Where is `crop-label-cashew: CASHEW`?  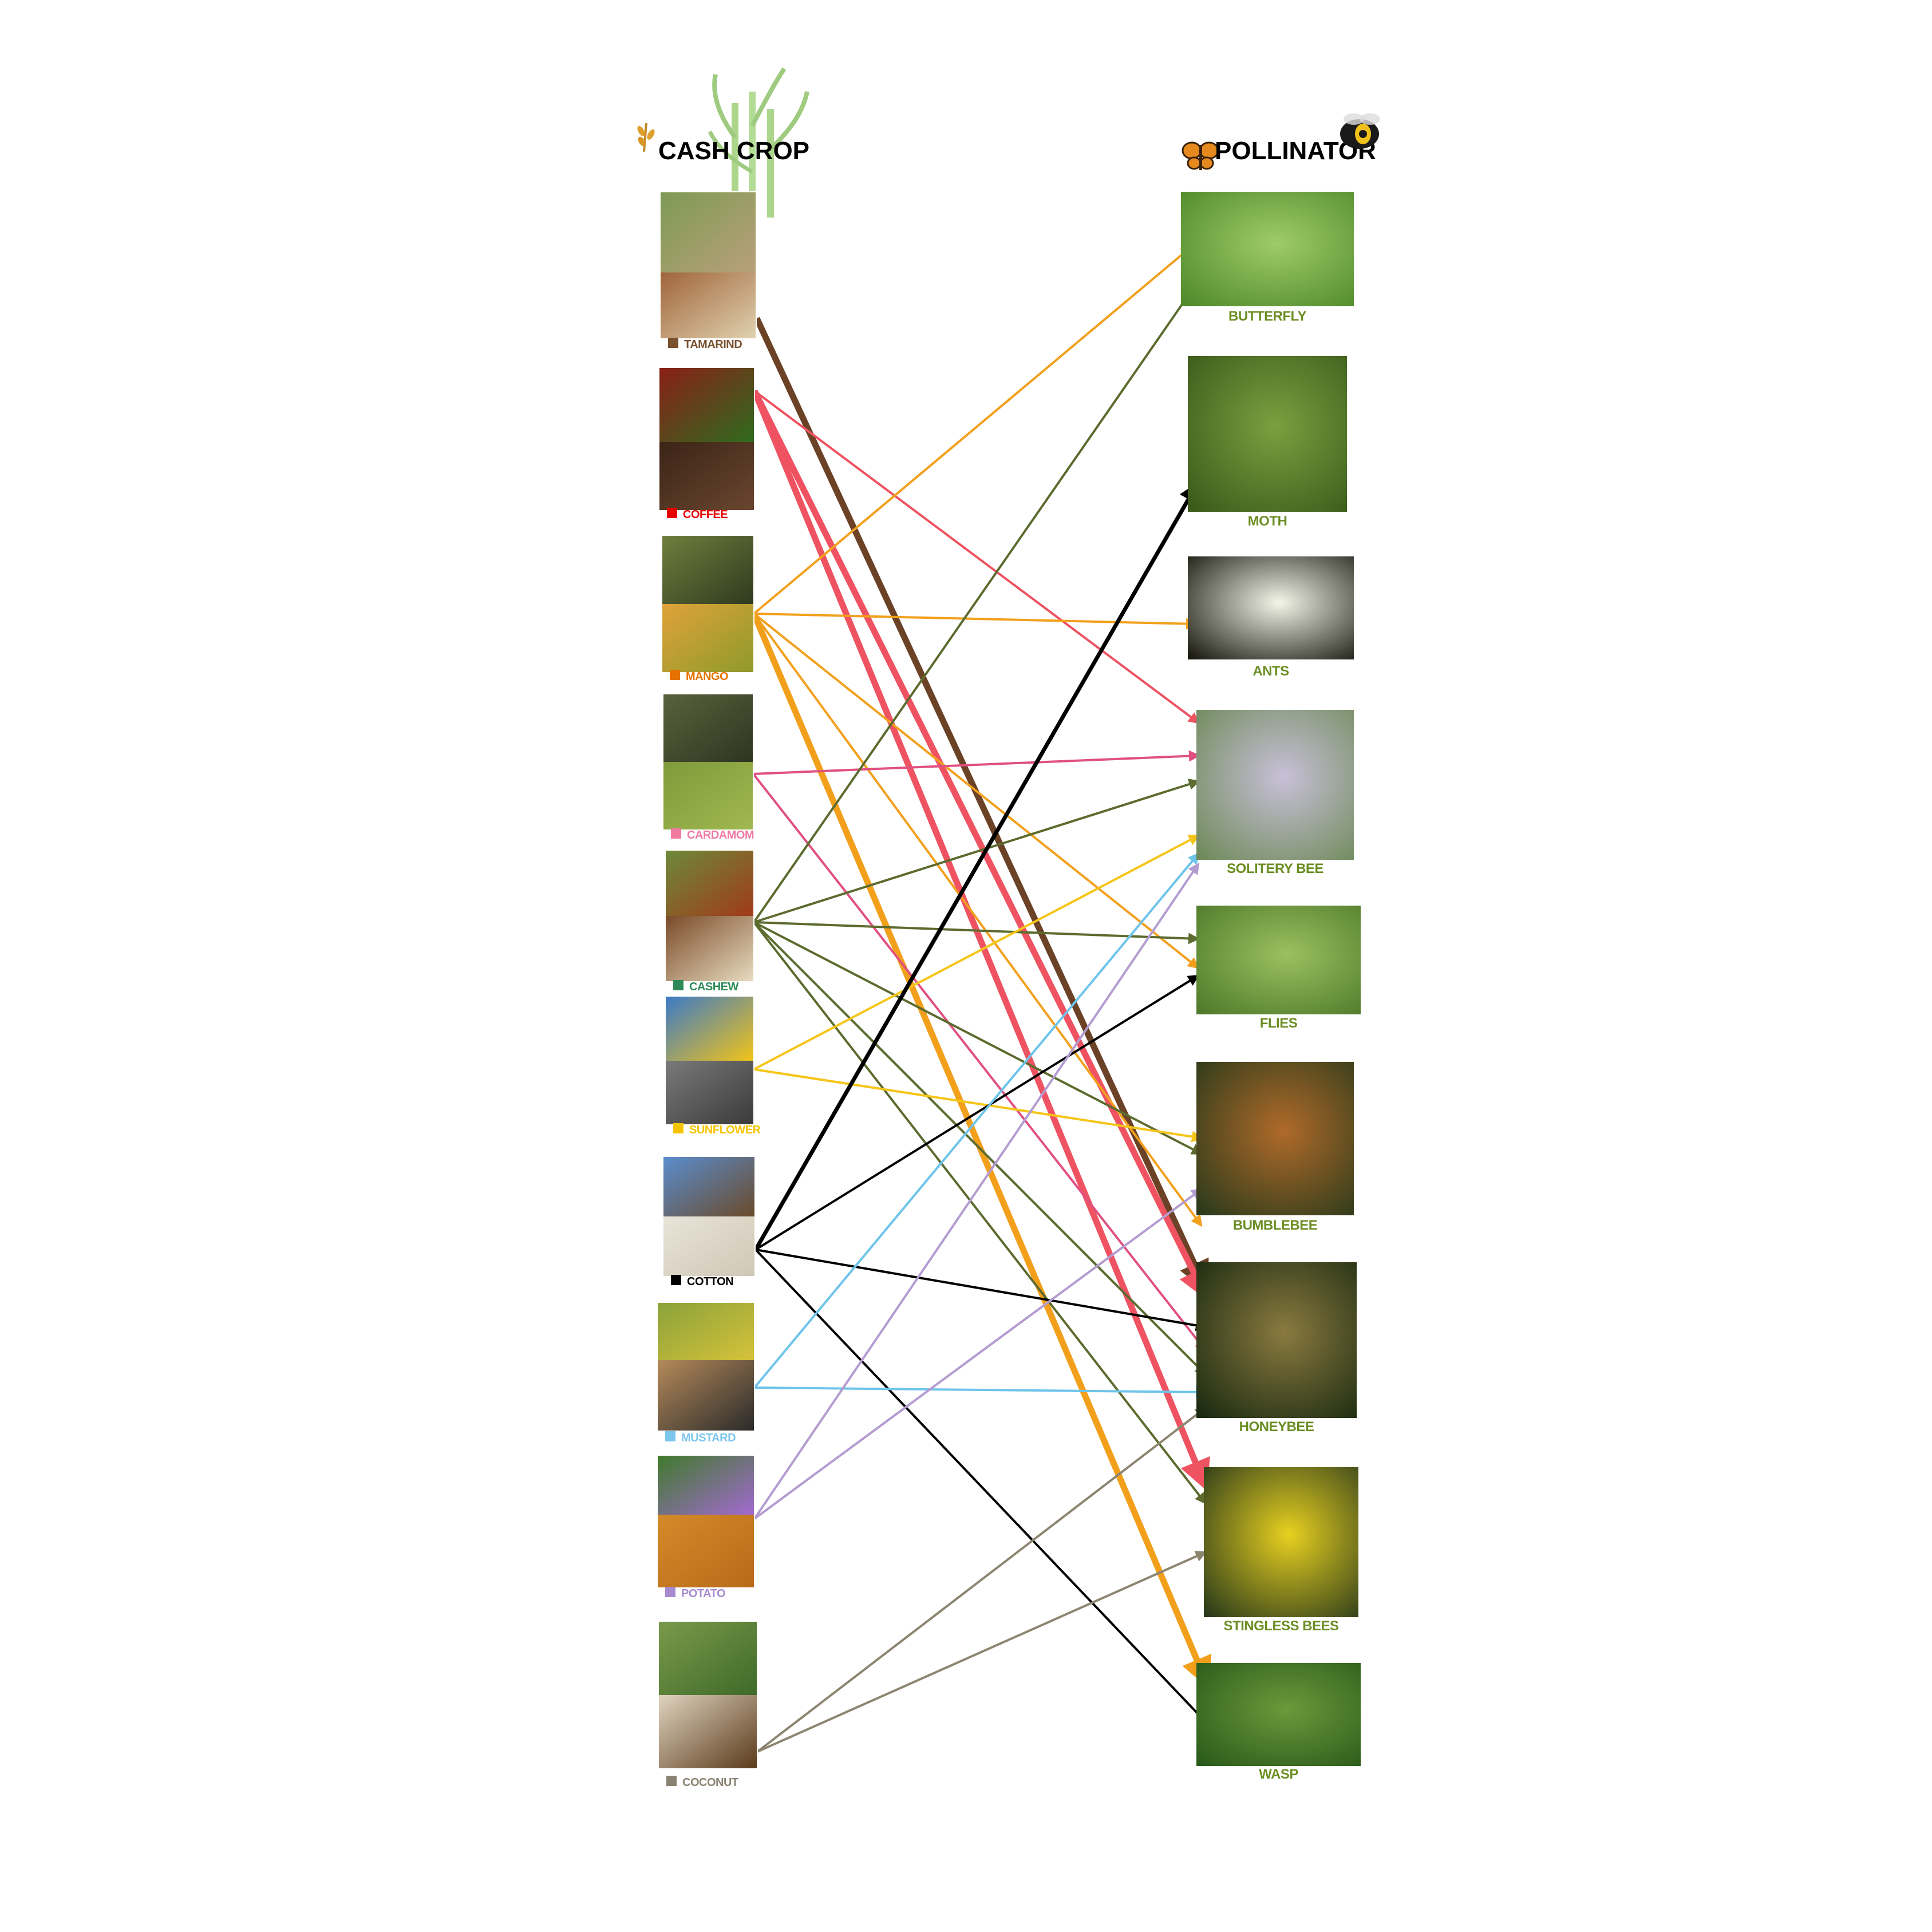 crop-label-cashew: CASHEW is located at coordinates (714, 987).